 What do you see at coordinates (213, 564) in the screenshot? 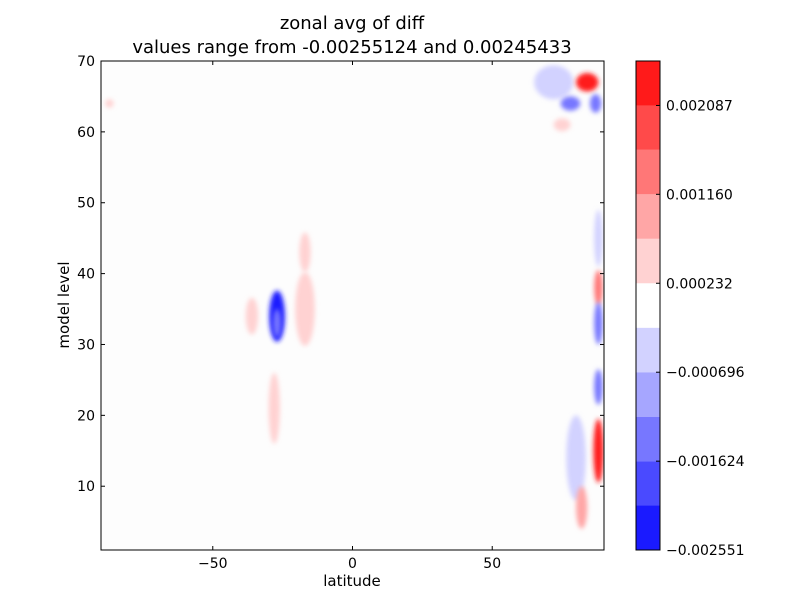
I see `x-tick-label: −50` at bounding box center [213, 564].